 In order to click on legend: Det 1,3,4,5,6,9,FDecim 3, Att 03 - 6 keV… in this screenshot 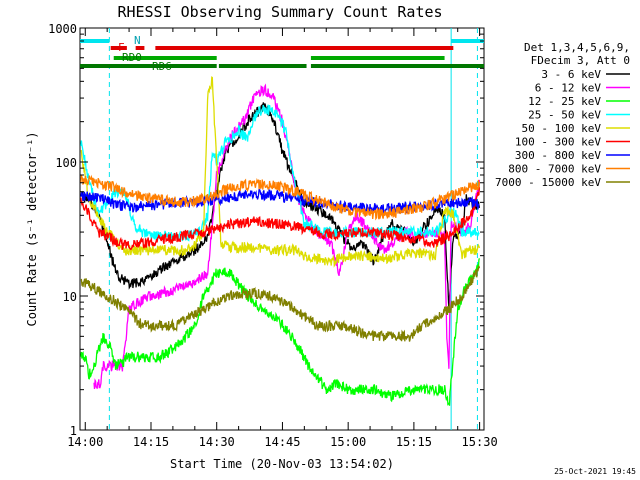, I will do `click(562, 115)`.